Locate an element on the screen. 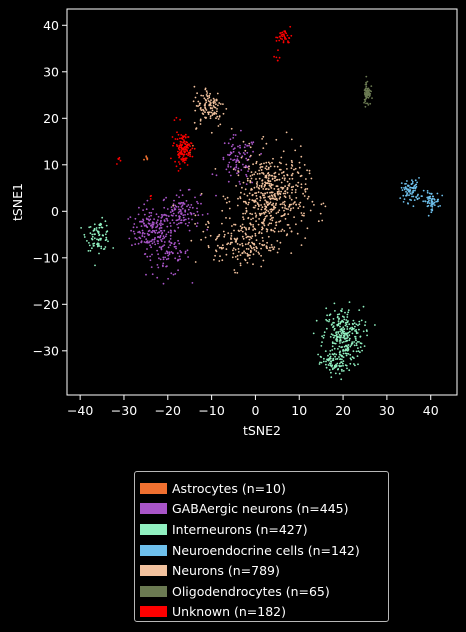 The height and width of the screenshot is (632, 466). legend-label: Neurons (n=789) is located at coordinates (226, 571).